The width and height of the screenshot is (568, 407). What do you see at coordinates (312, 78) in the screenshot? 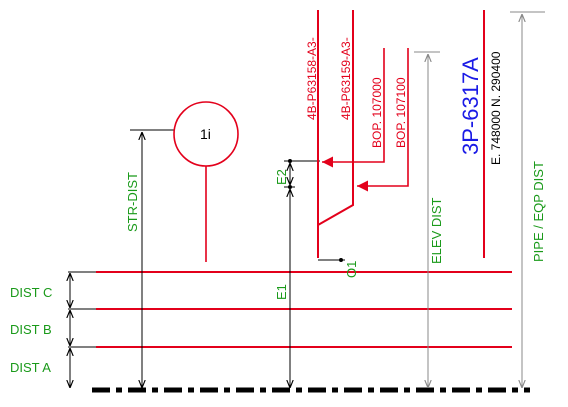
I see `pipe-1-label: 4B-P63158-A3-` at bounding box center [312, 78].